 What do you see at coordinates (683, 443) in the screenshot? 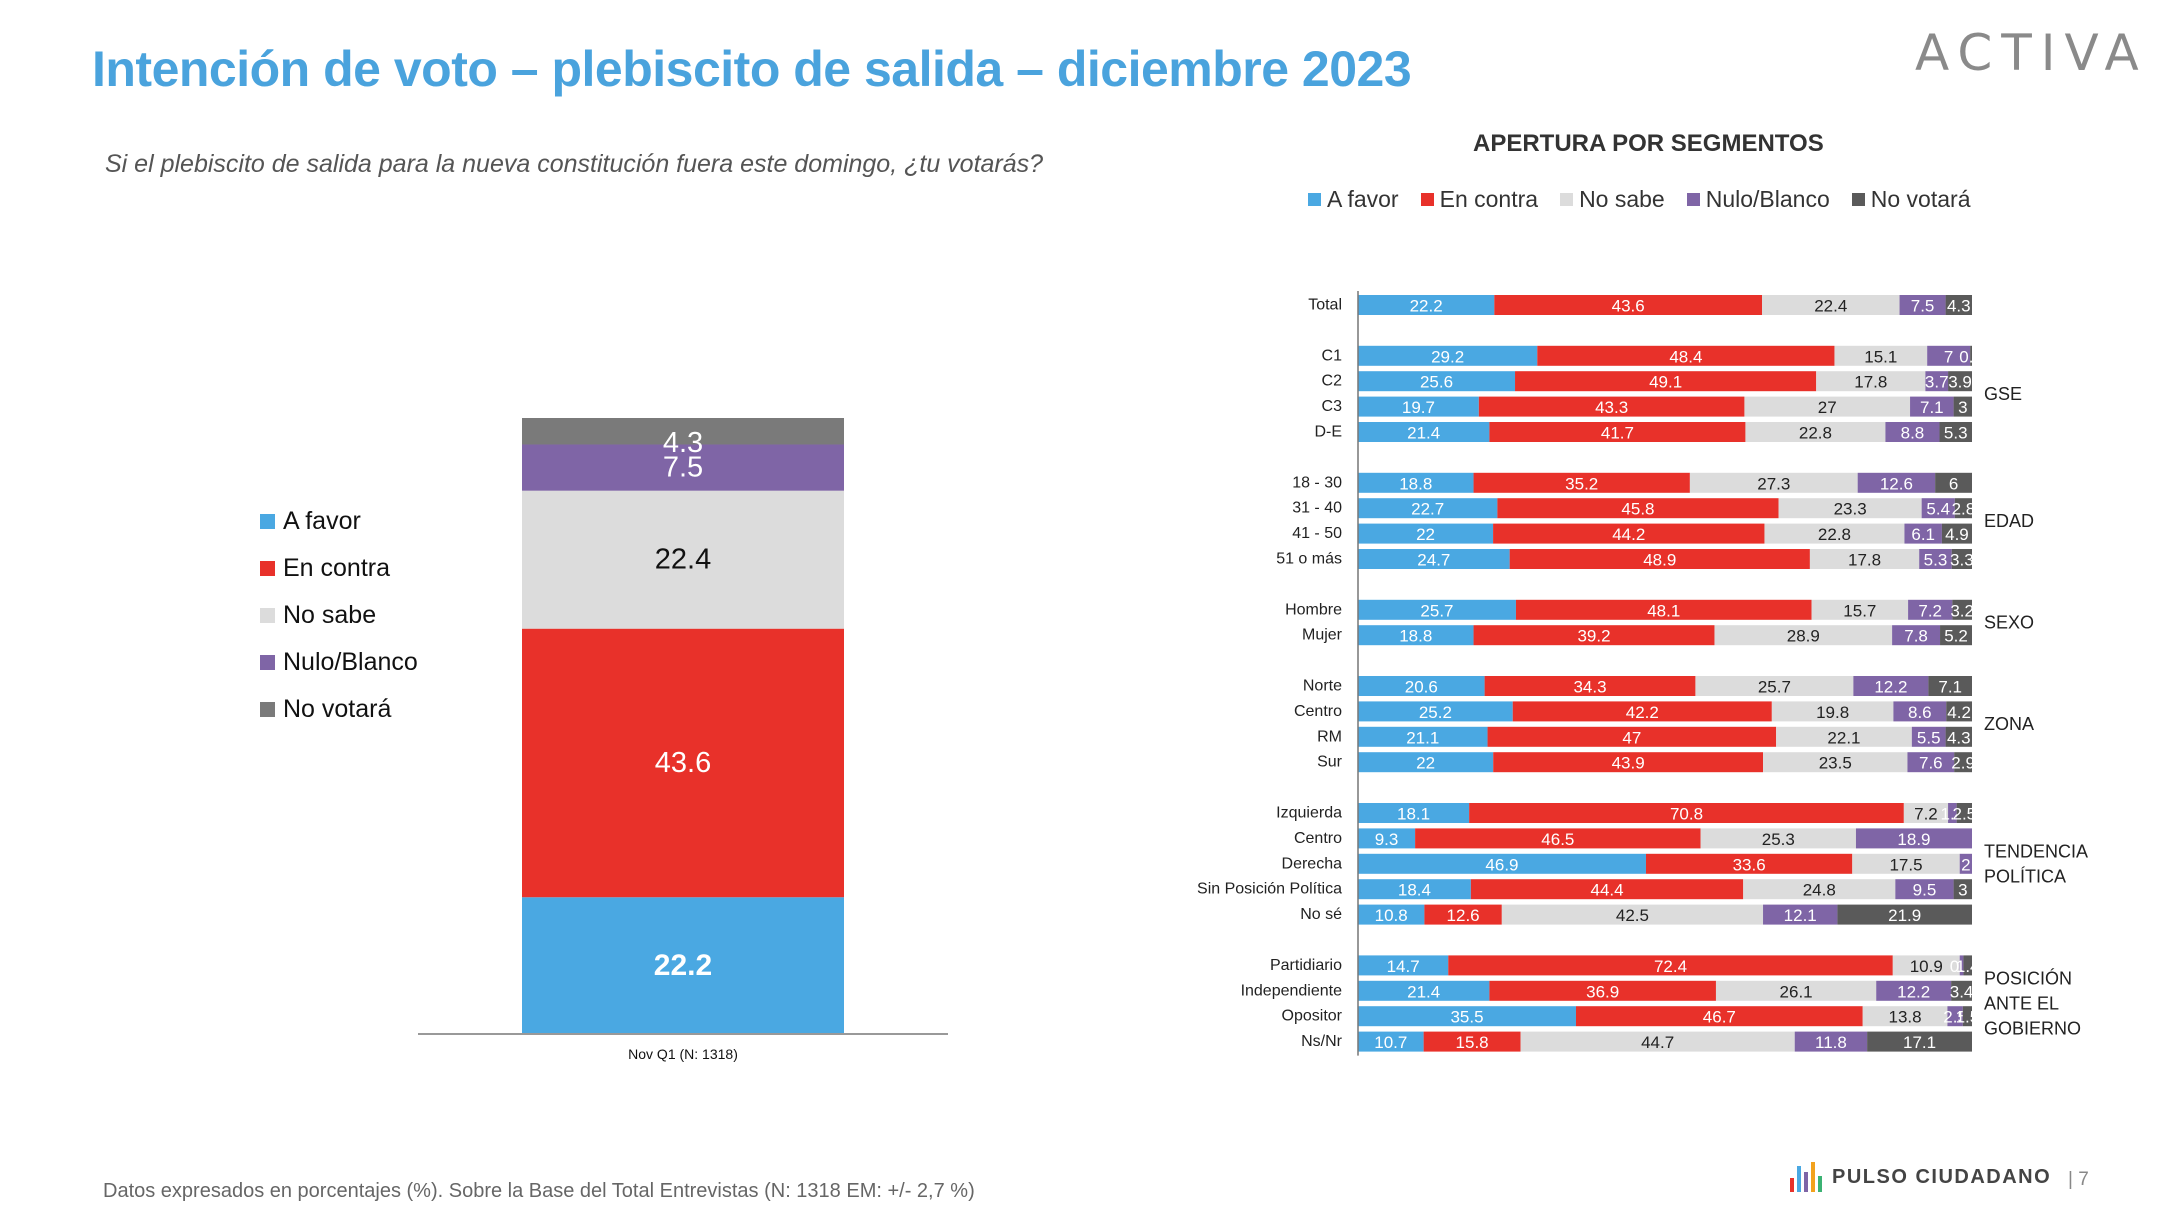
I see `main-bar-label: 4.3` at bounding box center [683, 443].